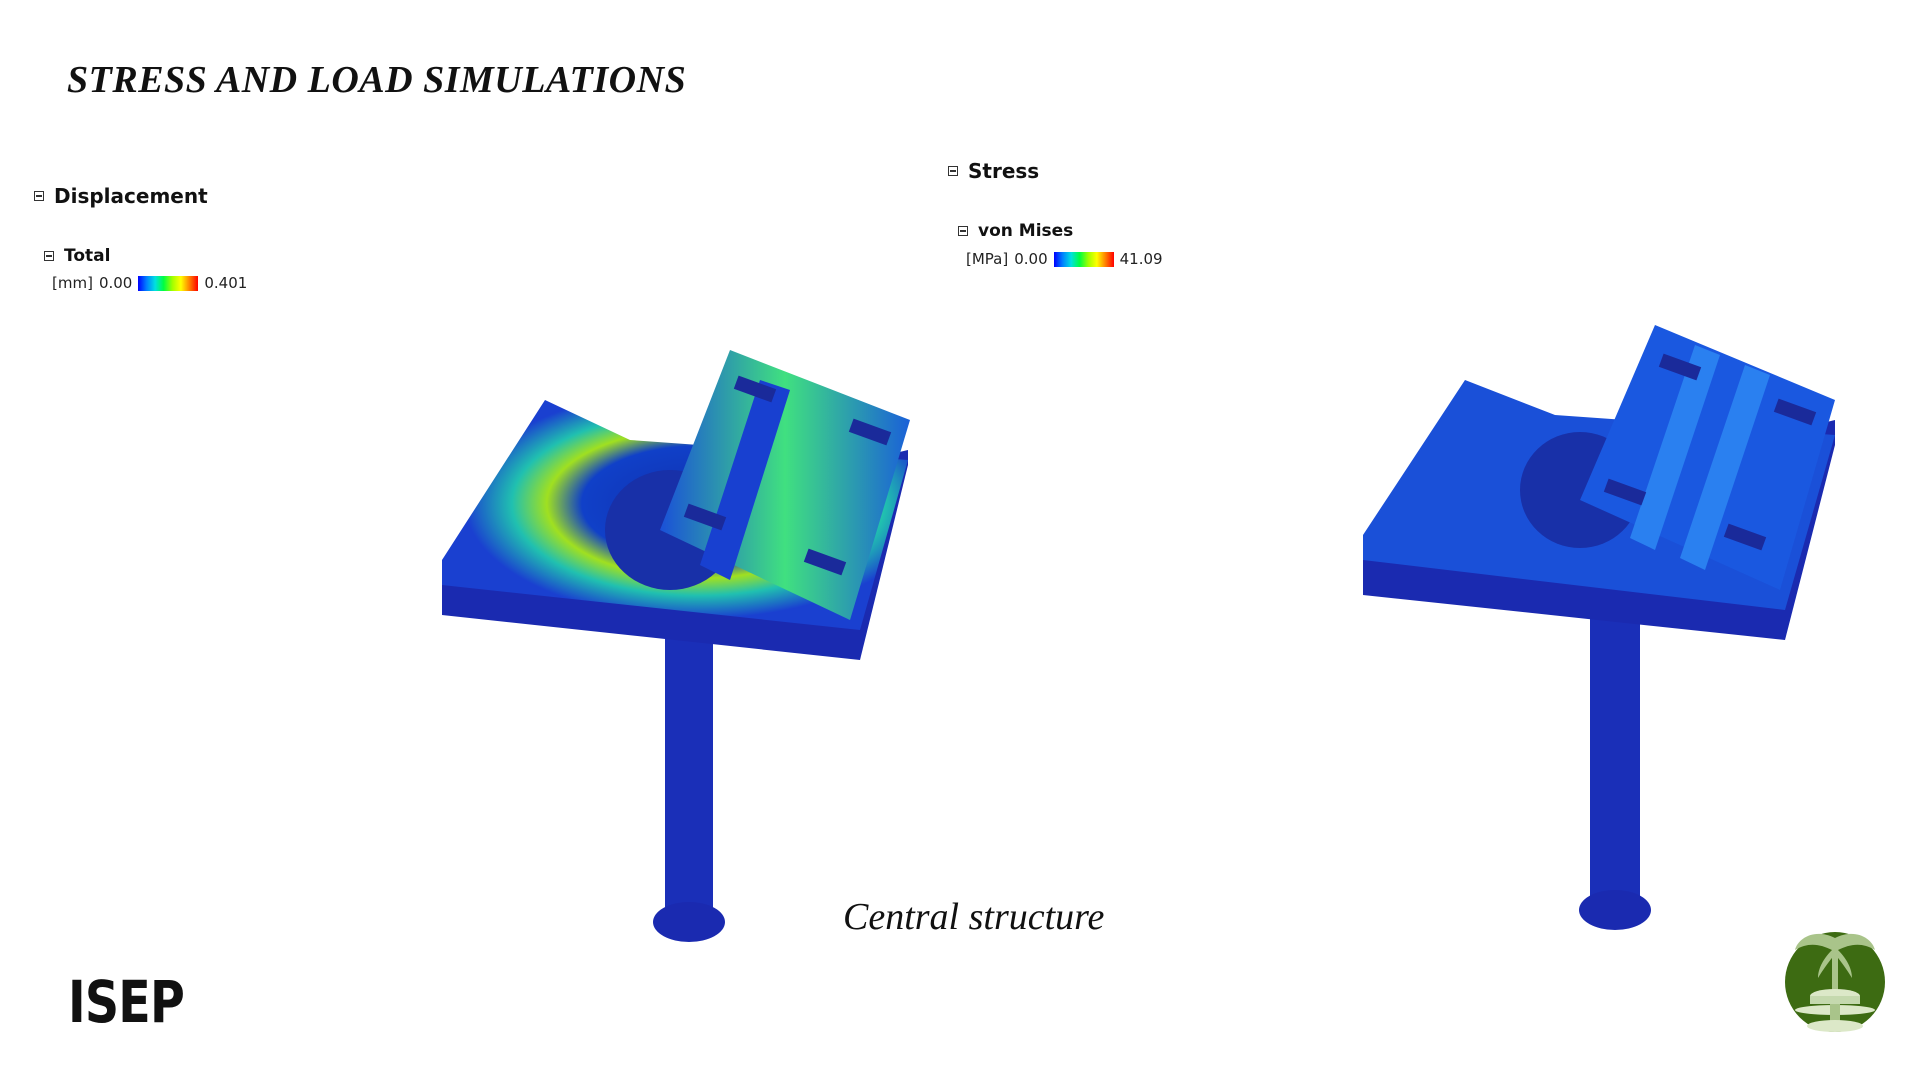 The width and height of the screenshot is (1920, 1080). Describe the element at coordinates (1026, 231) in the screenshot. I see `von-mises-label: von Mises` at that location.